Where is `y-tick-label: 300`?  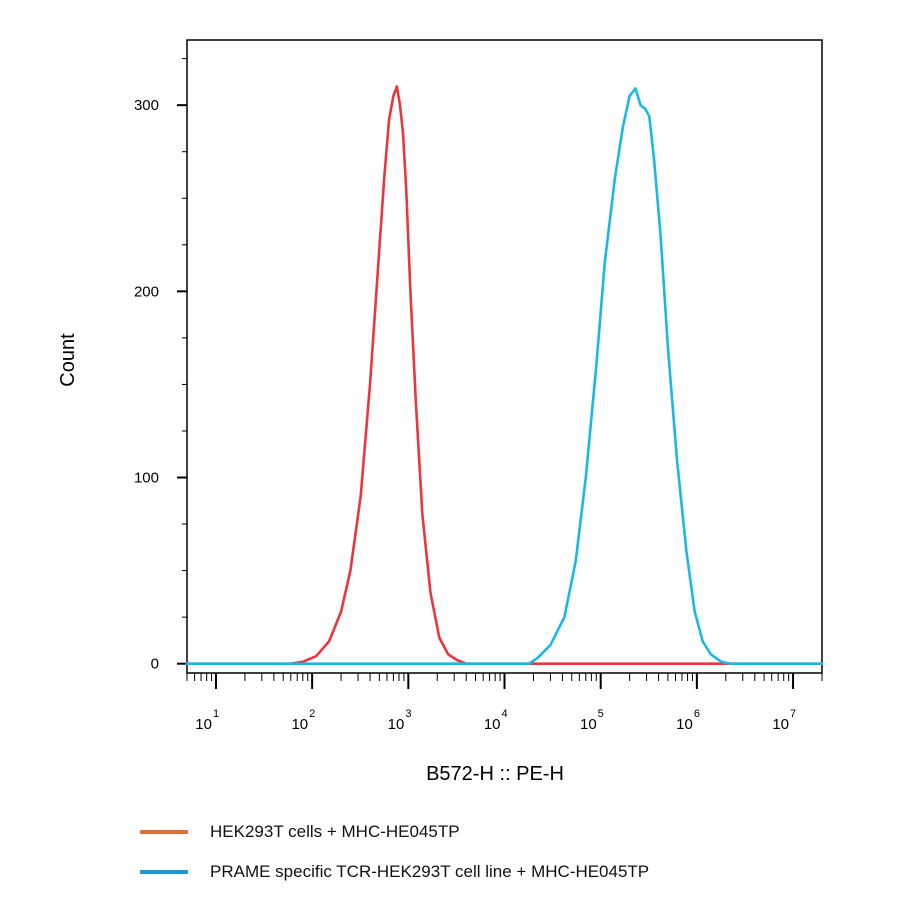
y-tick-label: 300 is located at coordinates (146, 105).